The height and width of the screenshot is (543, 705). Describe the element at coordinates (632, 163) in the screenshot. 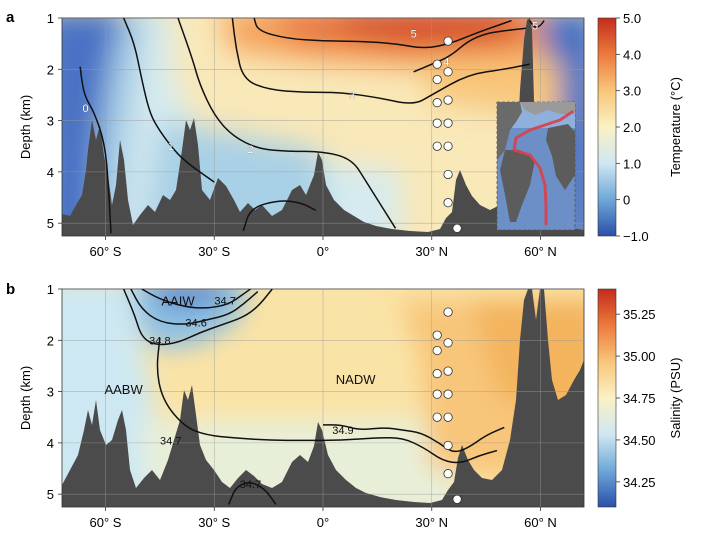

I see `colorbar-tick-label: 1.0` at that location.